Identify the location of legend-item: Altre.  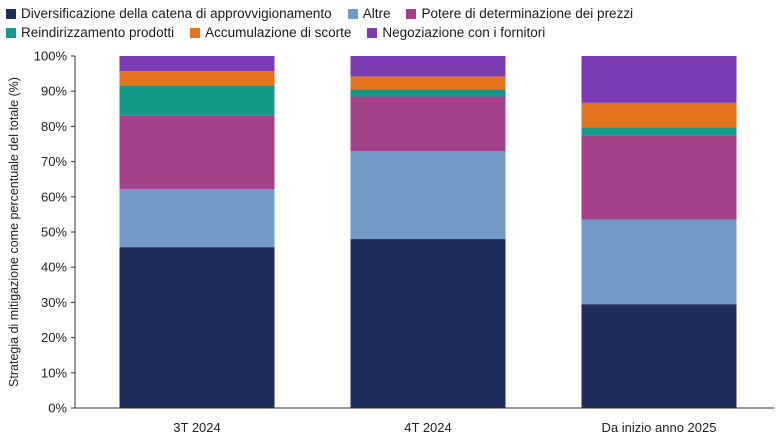
(369, 13).